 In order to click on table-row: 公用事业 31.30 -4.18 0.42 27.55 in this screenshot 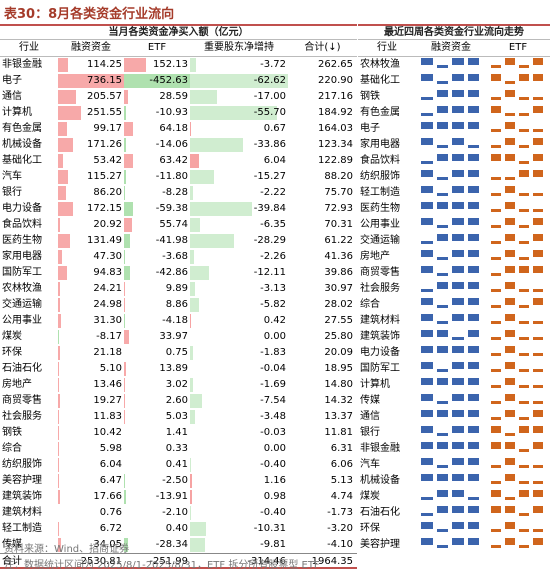, I will do `click(178, 321)`.